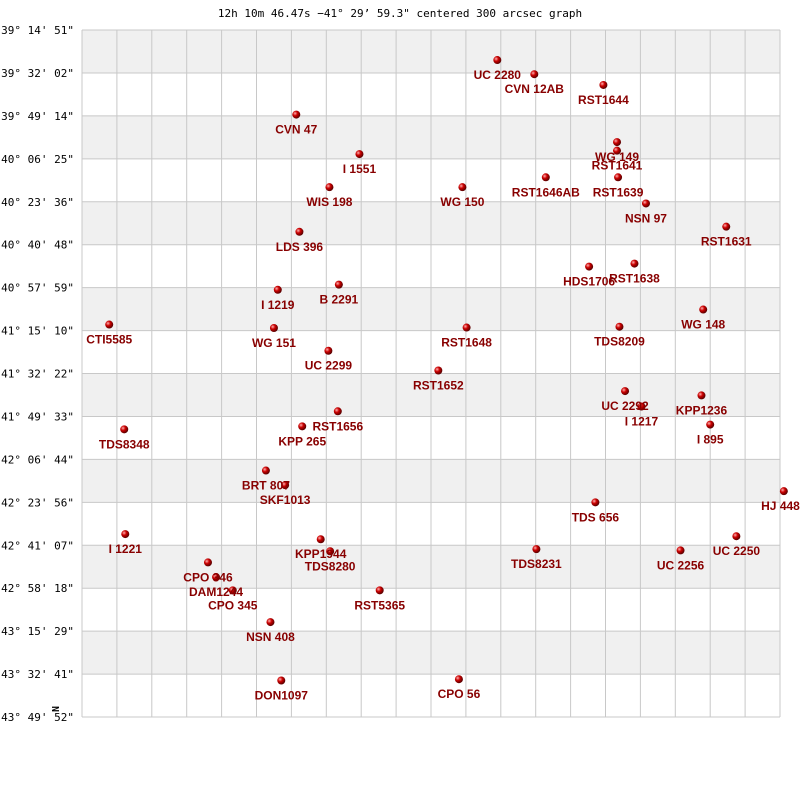  Describe the element at coordinates (462, 202) in the screenshot. I see `star-label: WG 150` at that location.